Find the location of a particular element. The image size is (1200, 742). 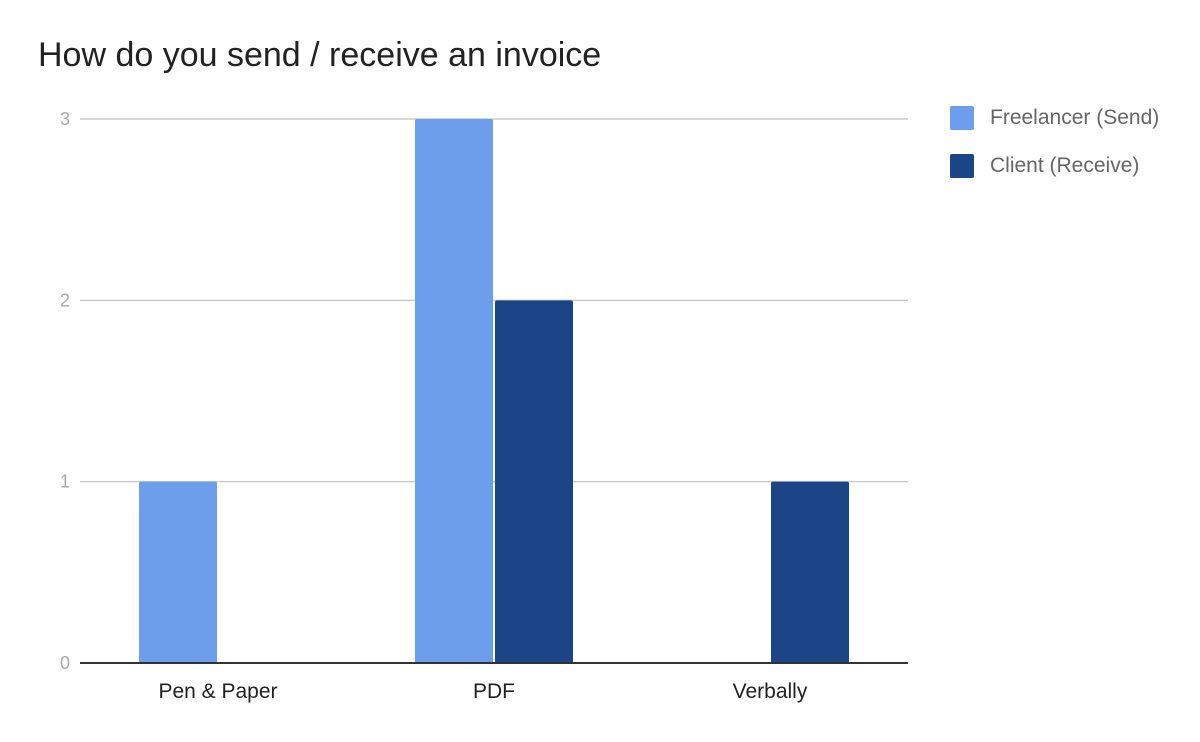

chart-title: How do you send / receive an invoice is located at coordinates (320, 55).